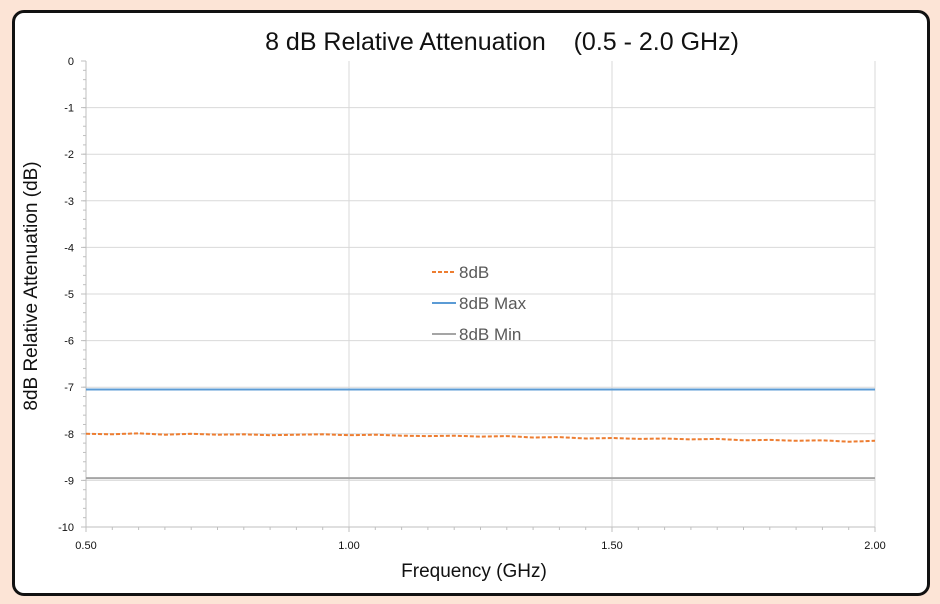  What do you see at coordinates (474, 272) in the screenshot?
I see `legend-label-0: 8dB` at bounding box center [474, 272].